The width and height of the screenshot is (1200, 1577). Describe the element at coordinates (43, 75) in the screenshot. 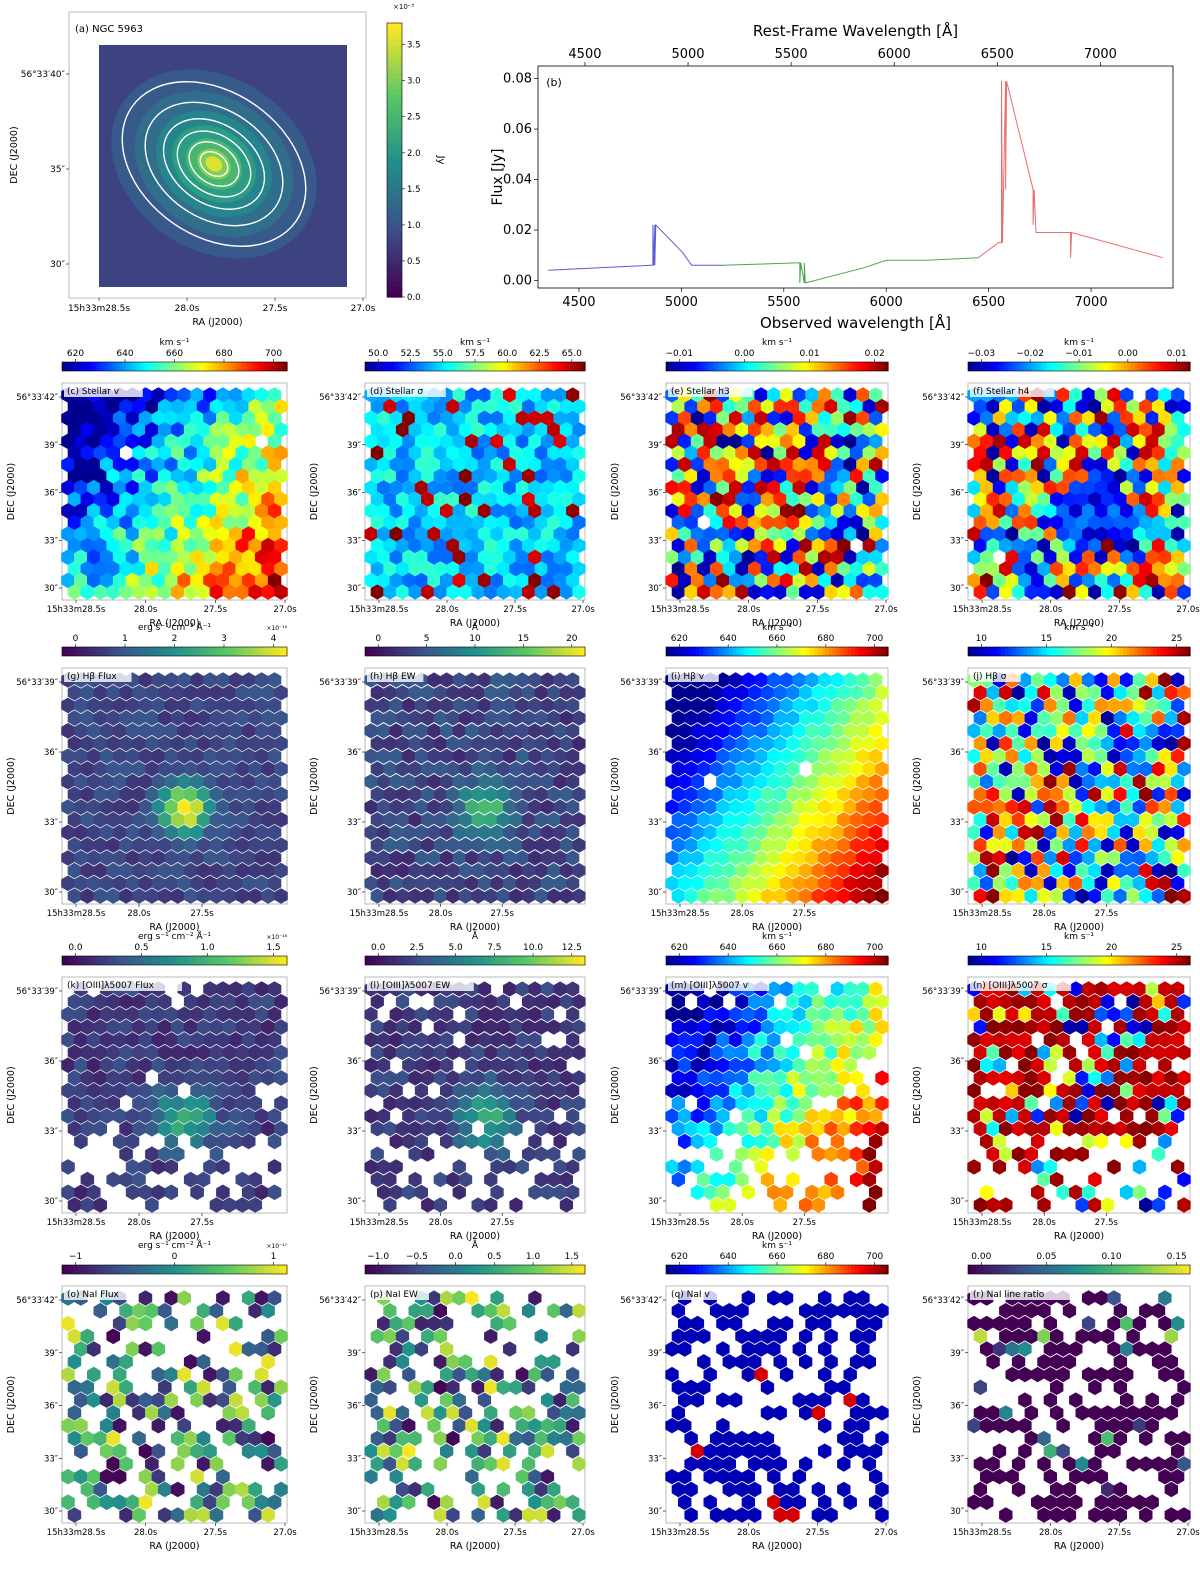

I see `y-tick-label: 56°33′40″` at that location.